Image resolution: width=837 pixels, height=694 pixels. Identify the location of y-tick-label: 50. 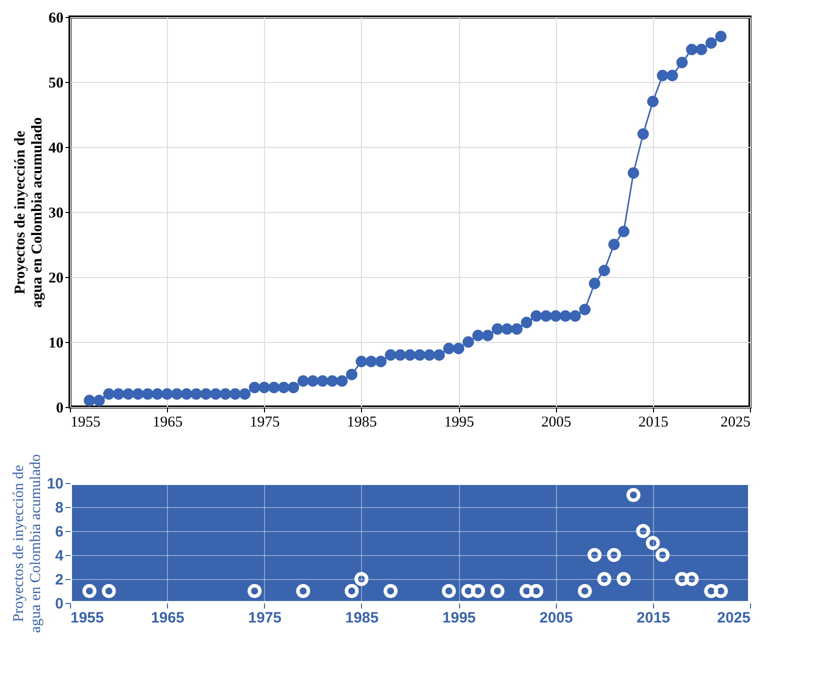
(56, 84).